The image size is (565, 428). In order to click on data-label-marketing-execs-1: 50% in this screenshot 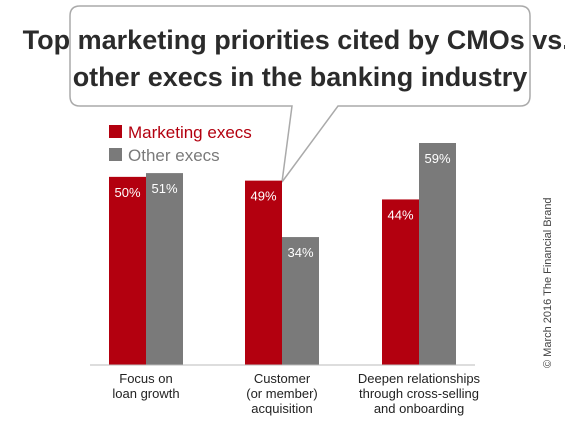, I will do `click(127, 192)`.